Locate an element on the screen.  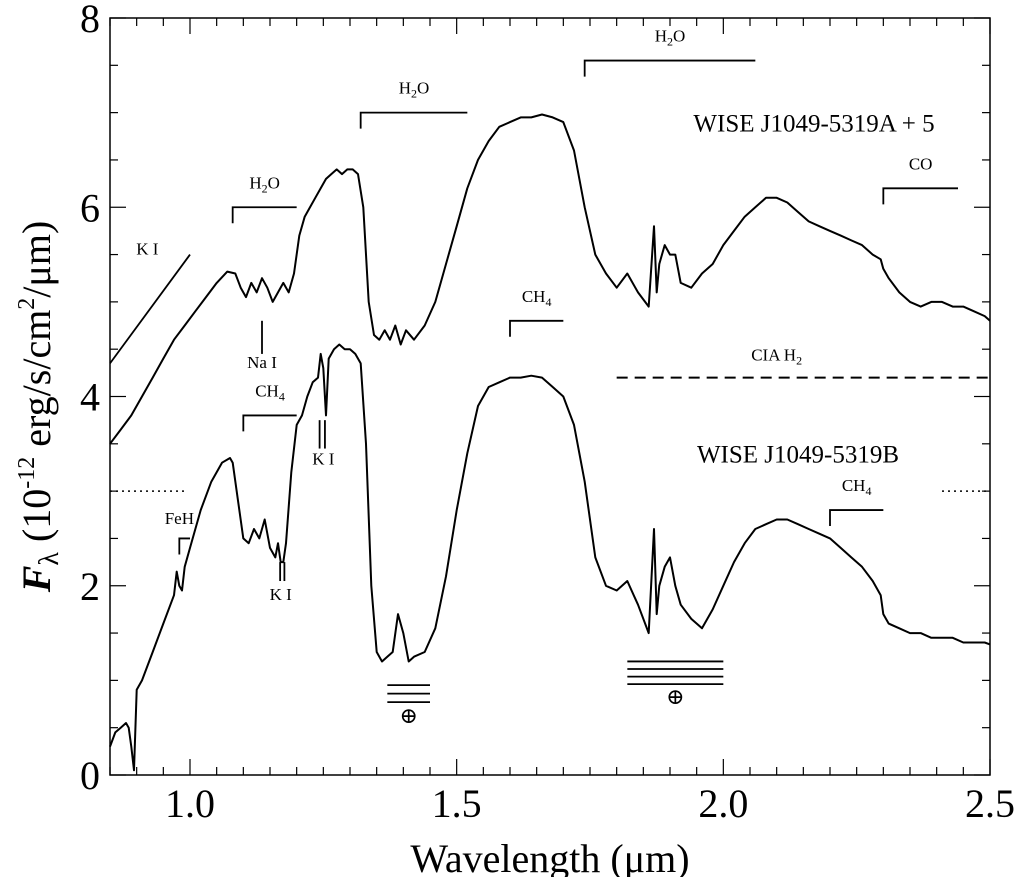
x-tick-label: 1.0 is located at coordinates (190, 803).